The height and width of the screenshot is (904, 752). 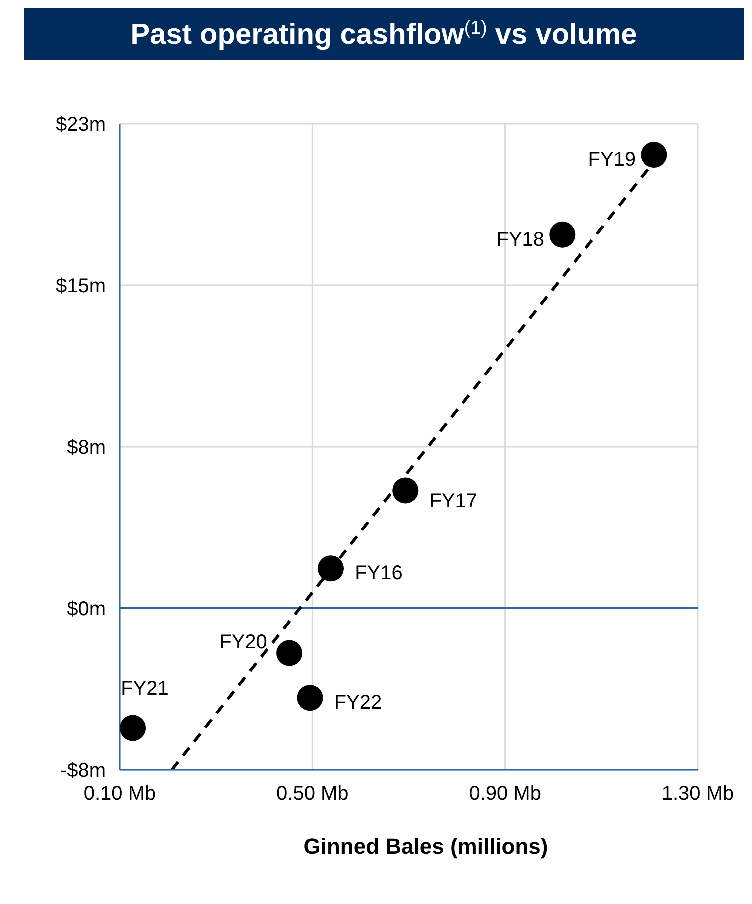 I want to click on annotation: FY16, so click(x=379, y=573).